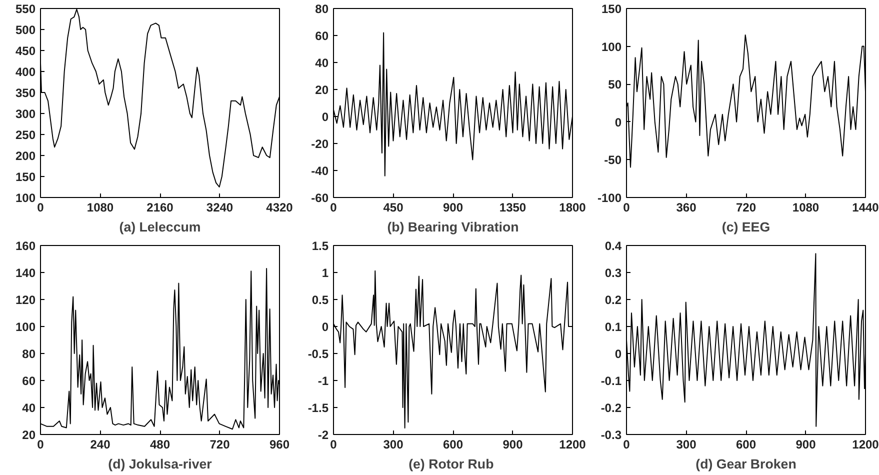  Describe the element at coordinates (609, 198) in the screenshot. I see `y-tick-label: -100` at that location.